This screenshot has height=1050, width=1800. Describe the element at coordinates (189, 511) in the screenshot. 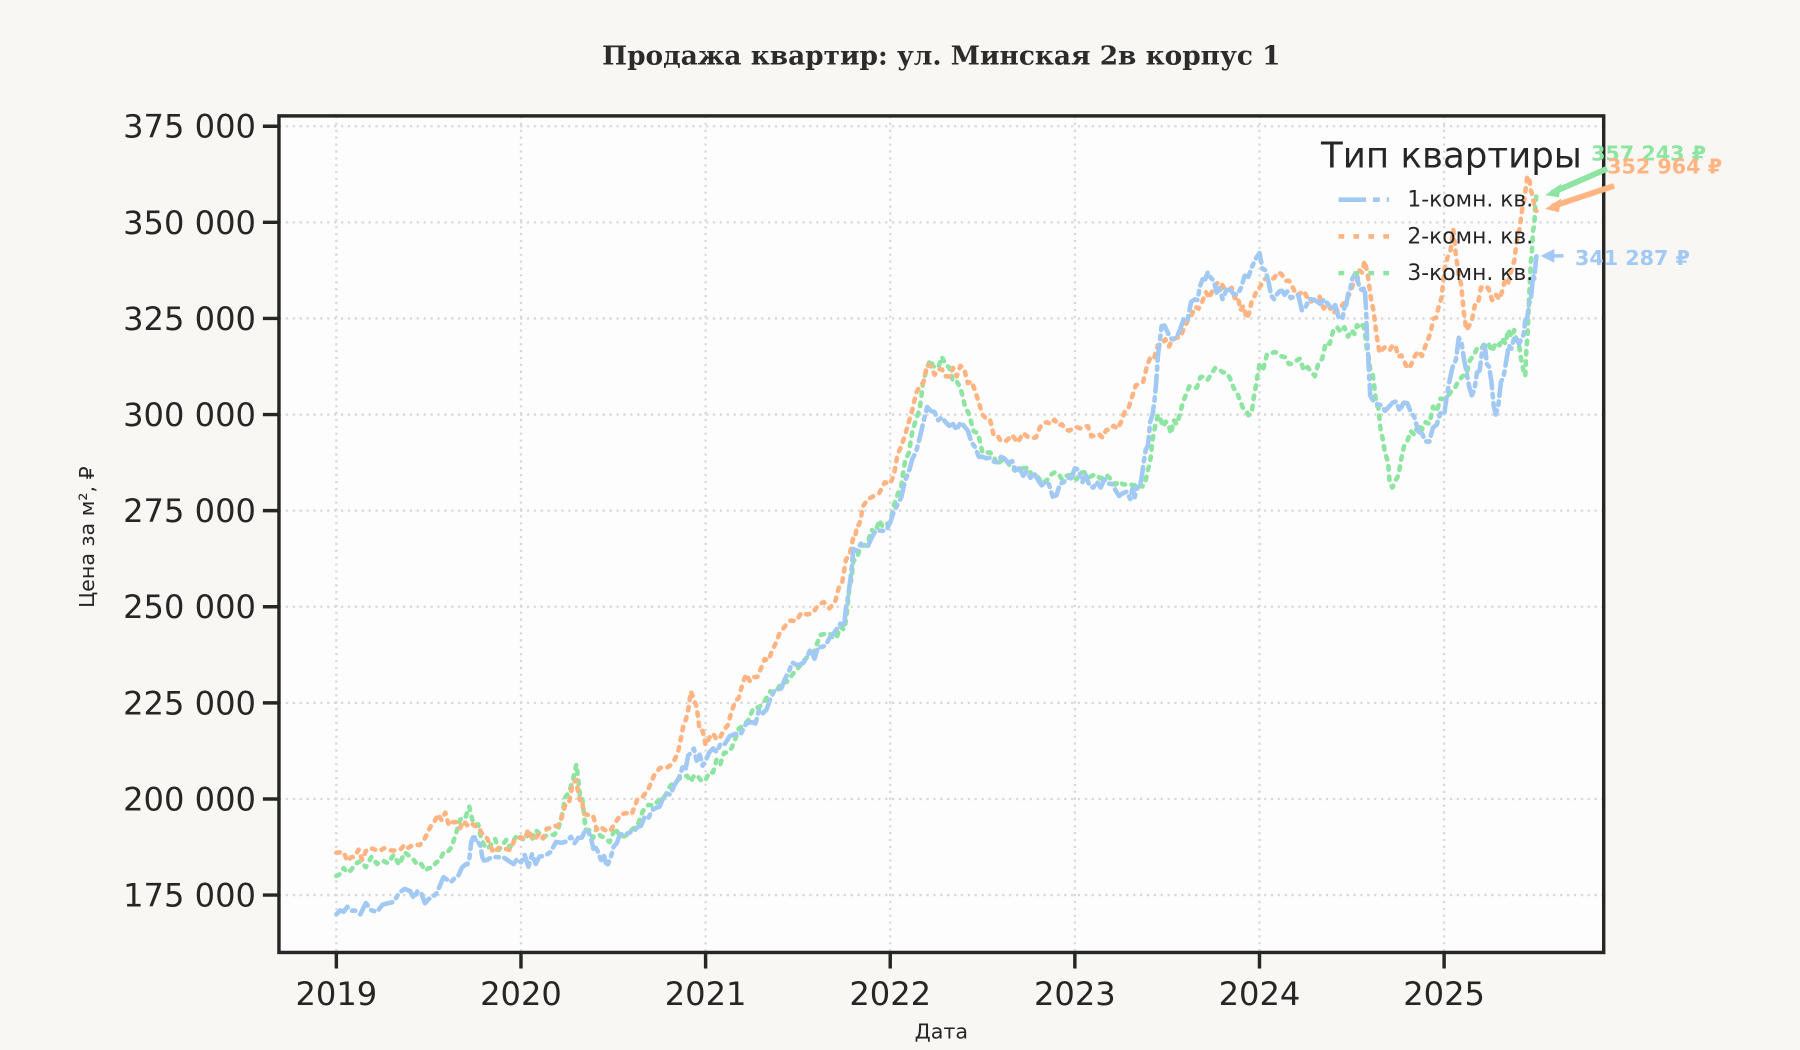

I see `y-tick-label: 275 000` at that location.